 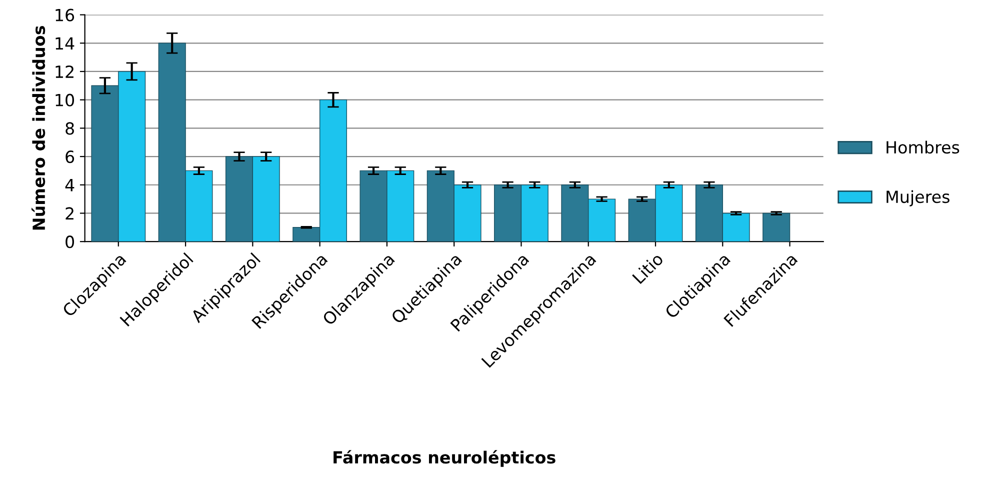 What do you see at coordinates (65, 71) in the screenshot?
I see `y-tick-label: 12` at bounding box center [65, 71].